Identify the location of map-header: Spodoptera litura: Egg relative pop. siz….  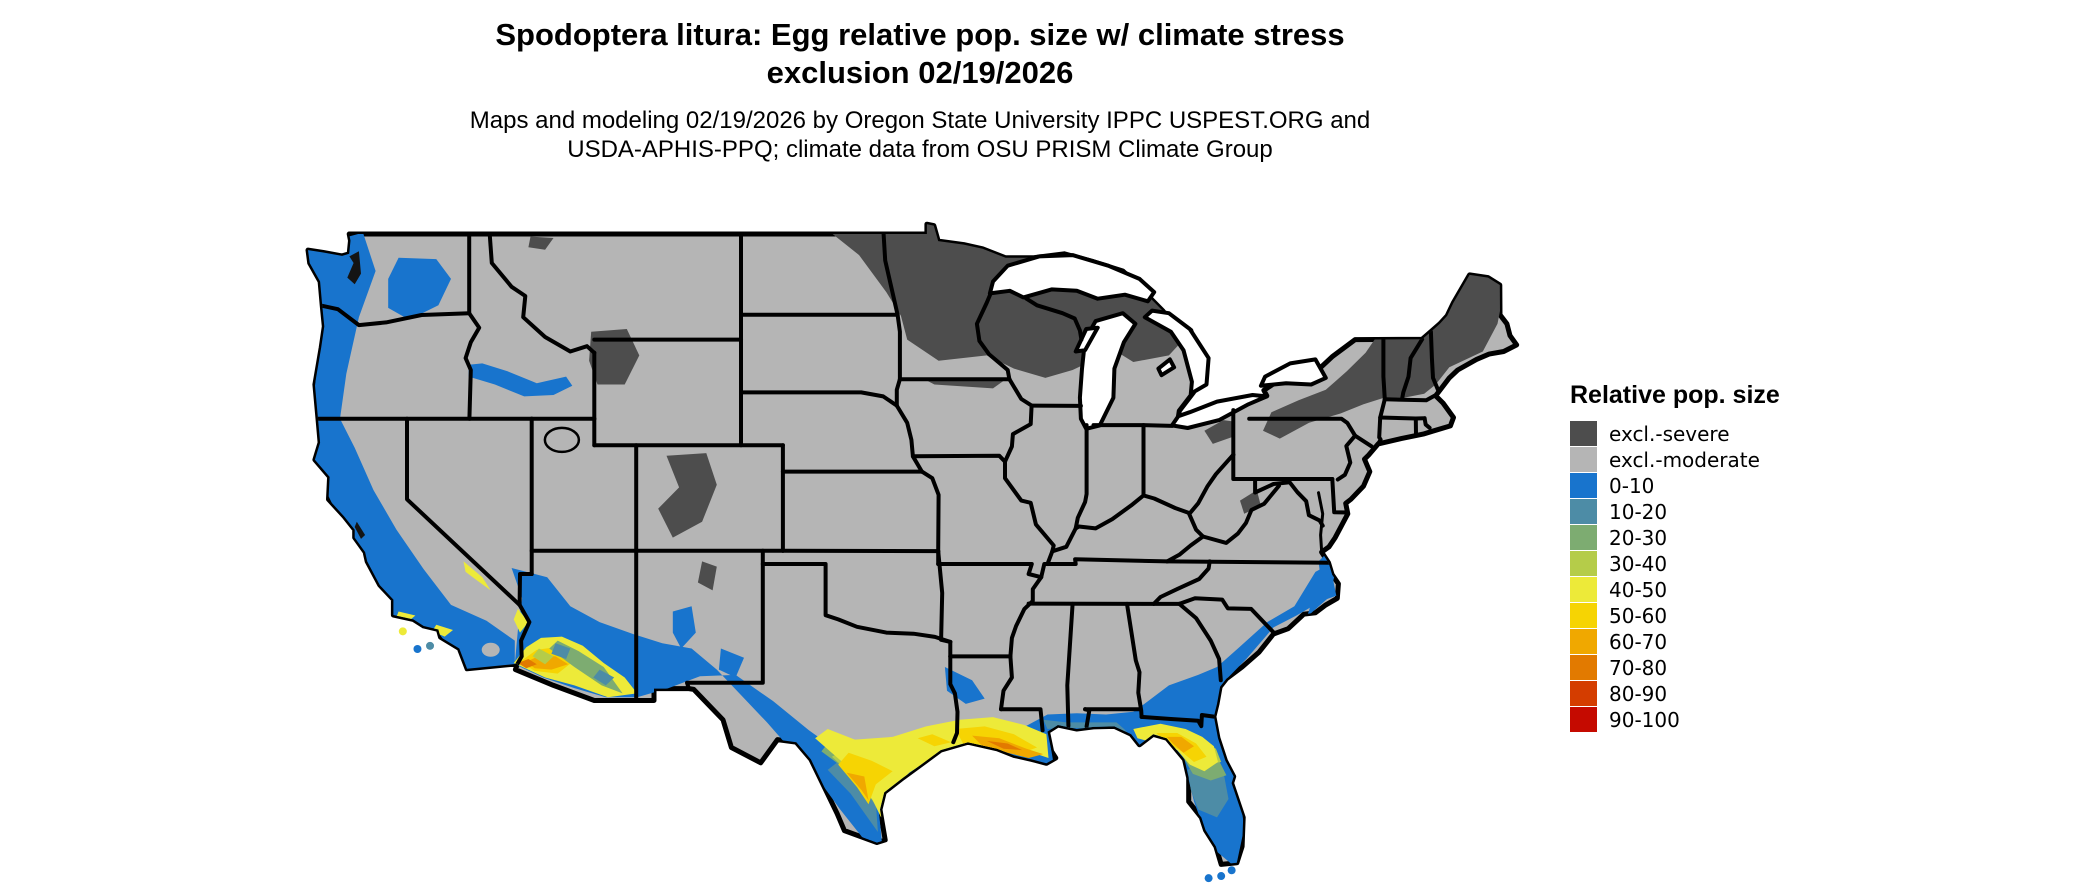
(920, 90).